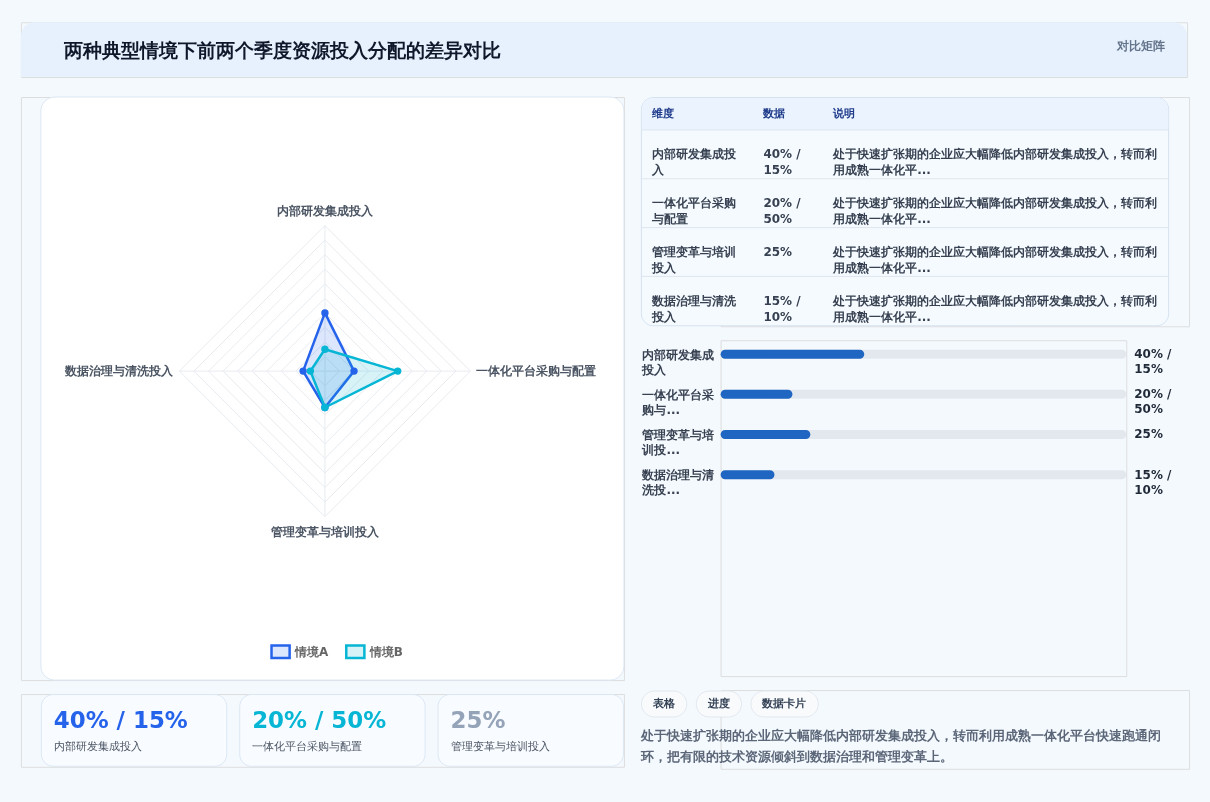 This screenshot has height=802, width=1210. What do you see at coordinates (324, 531) in the screenshot?
I see `spoke-label: 管理变革与培训投入` at bounding box center [324, 531].